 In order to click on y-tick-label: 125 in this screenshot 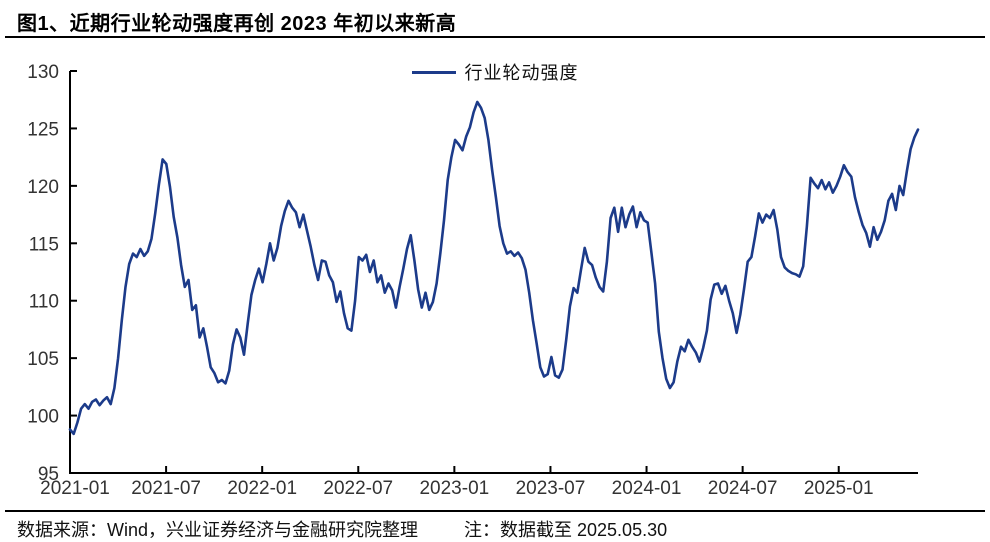, I will do `click(43, 129)`.